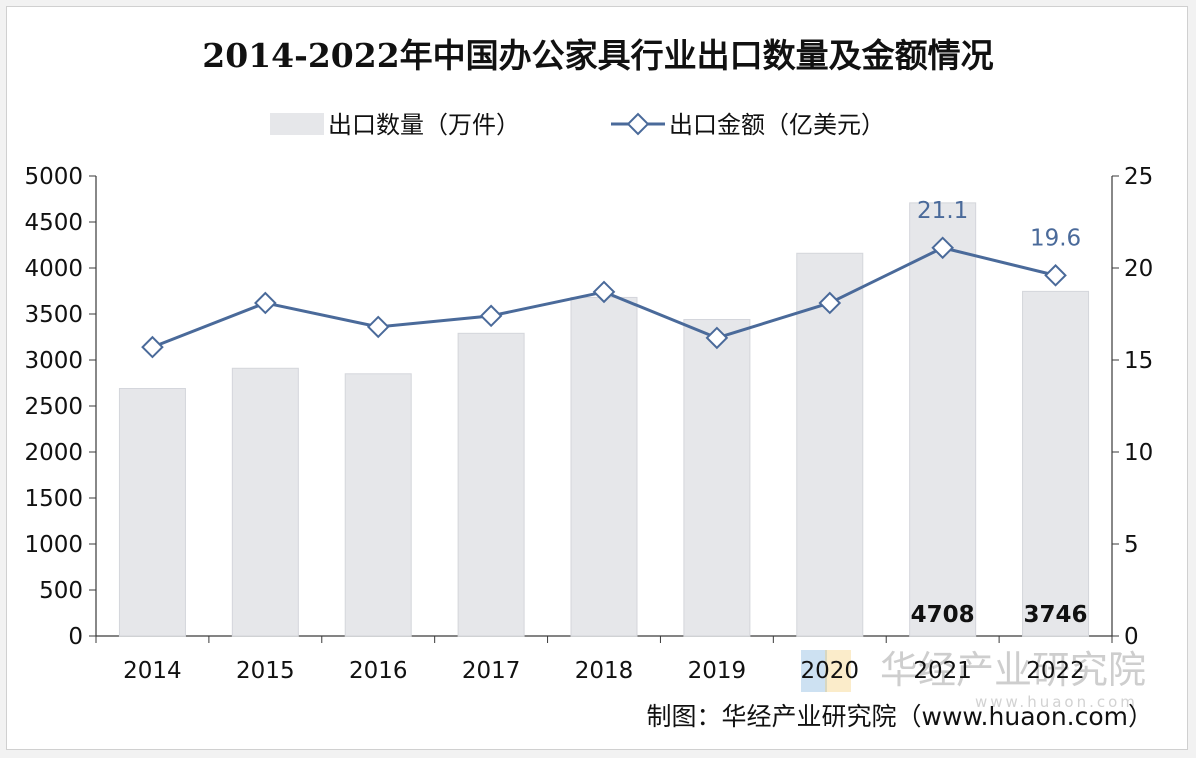 The height and width of the screenshot is (758, 1196). Describe the element at coordinates (999, 413) in the screenshot. I see `data-labels: 4708 3746 21.1 19.6` at that location.